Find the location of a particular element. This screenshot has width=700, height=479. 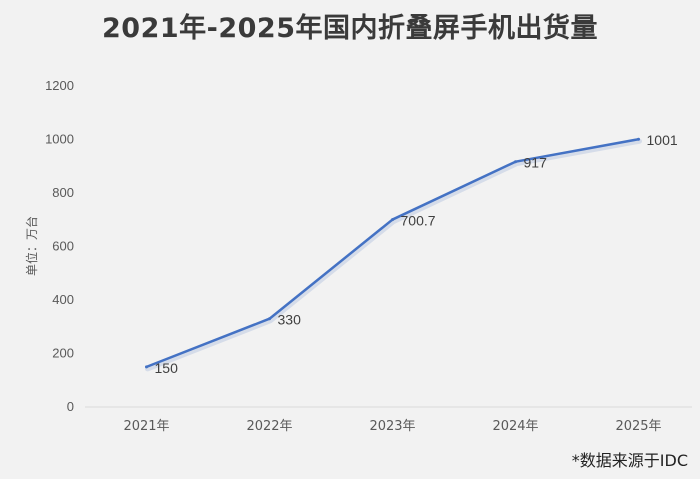

y-tick-label: 200 is located at coordinates (63, 353).